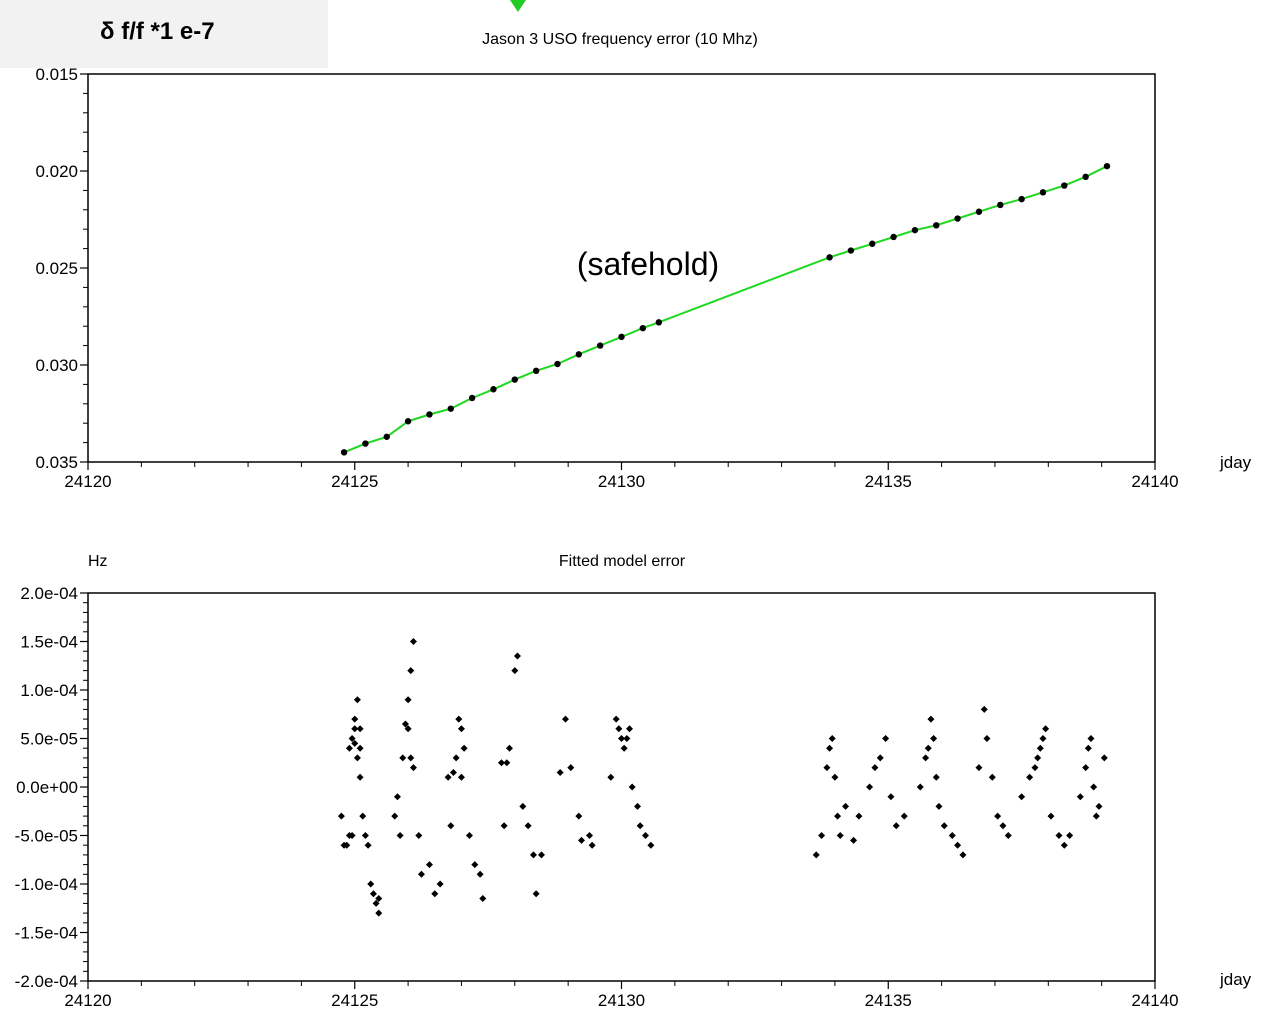 The image size is (1264, 1009). What do you see at coordinates (888, 1000) in the screenshot?
I see `x-tick-label: 24135` at bounding box center [888, 1000].